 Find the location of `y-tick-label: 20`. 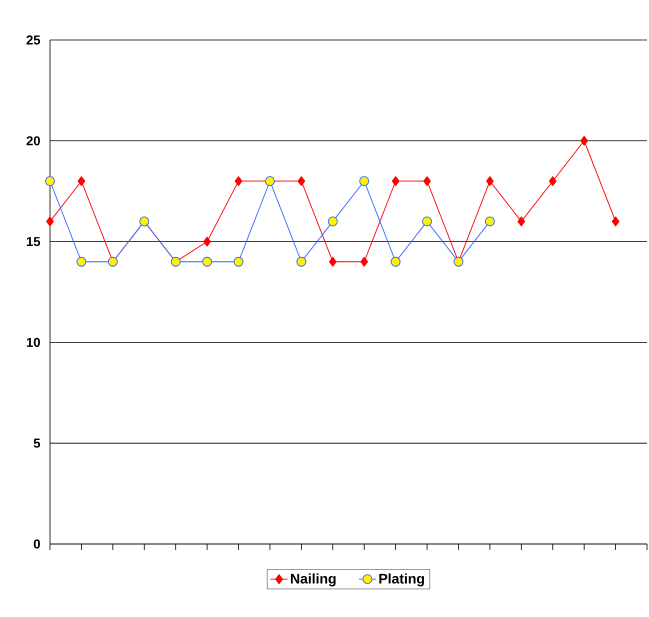

y-tick-label: 20 is located at coordinates (33, 141).